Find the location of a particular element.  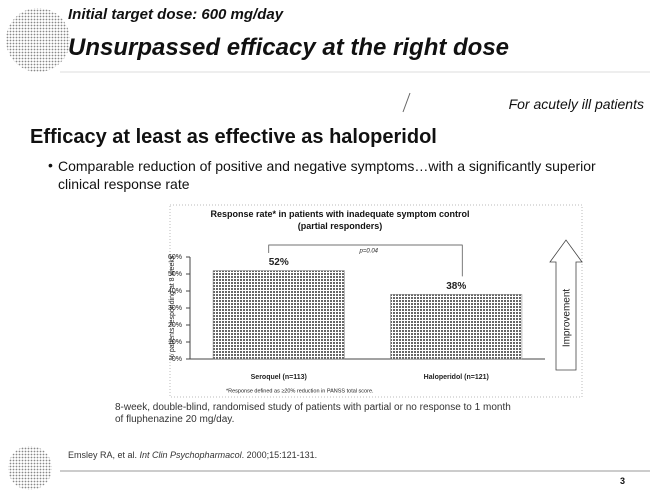

improvement-arrow is located at coordinates (566, 305).